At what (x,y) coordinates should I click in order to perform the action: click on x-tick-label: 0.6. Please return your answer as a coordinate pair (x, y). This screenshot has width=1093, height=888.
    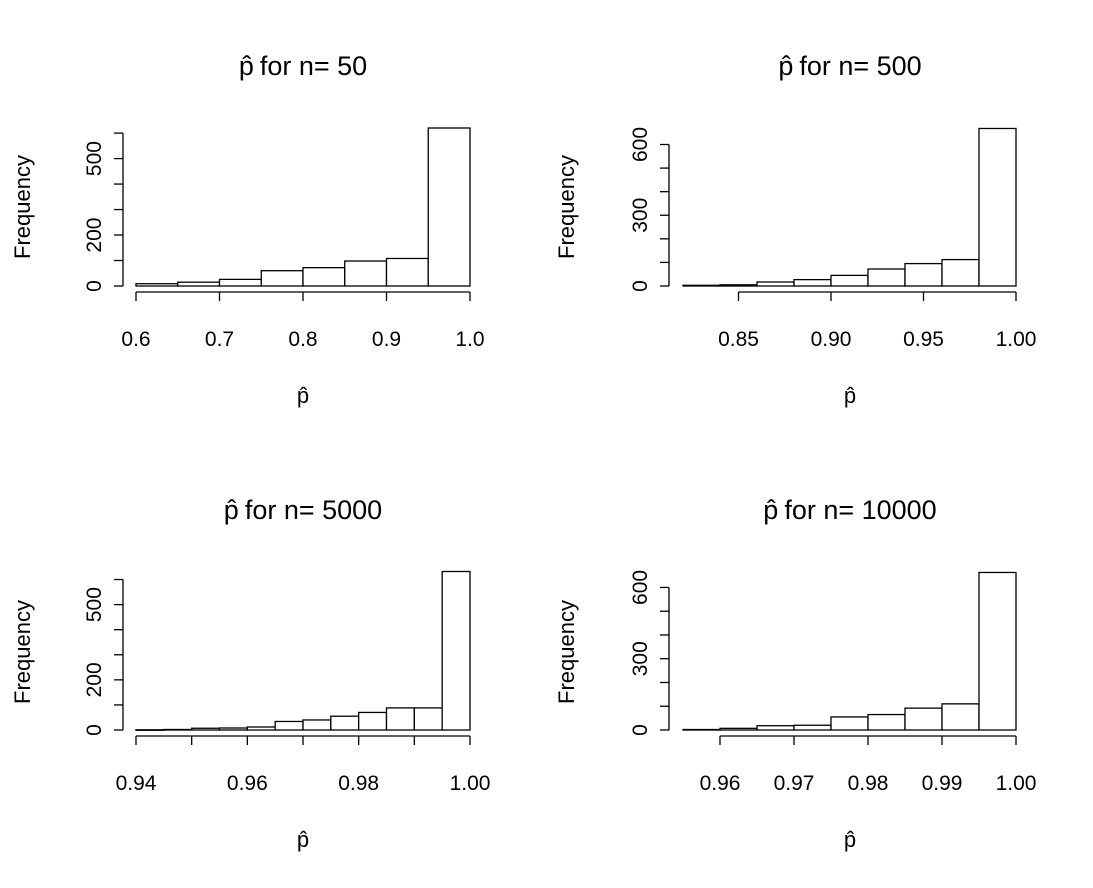
    Looking at the image, I should click on (135, 339).